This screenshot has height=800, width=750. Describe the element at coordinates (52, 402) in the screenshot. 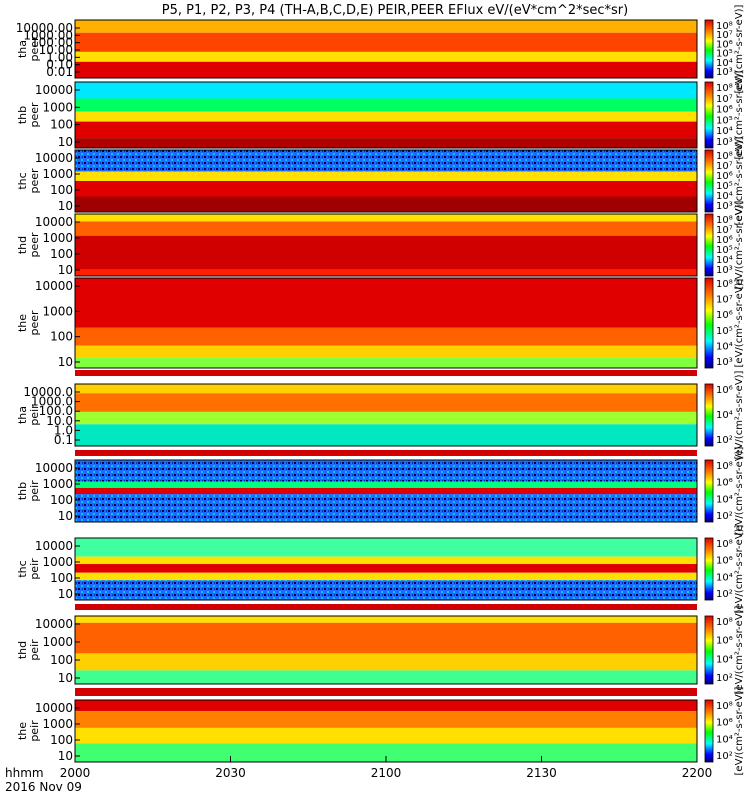

I see `y-tick-label: 1000.0` at that location.